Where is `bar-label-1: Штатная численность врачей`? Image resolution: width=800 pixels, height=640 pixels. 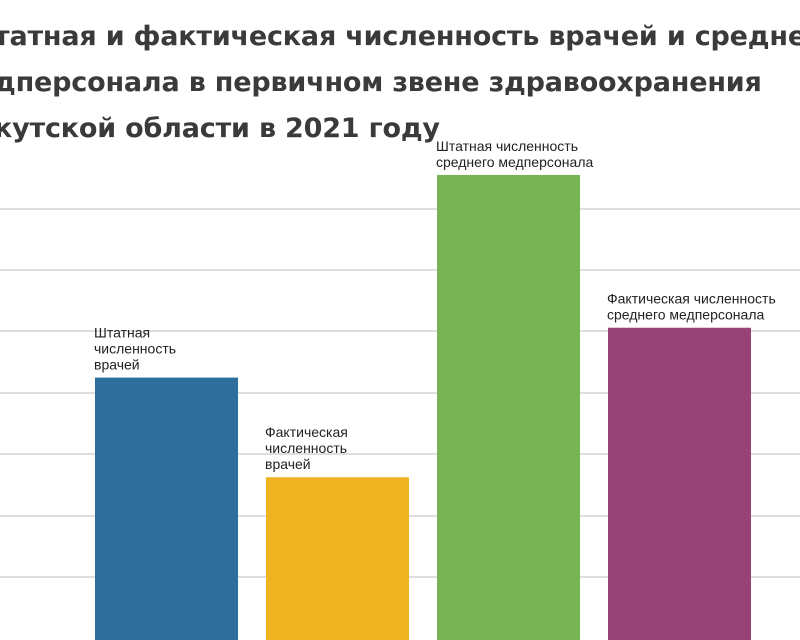
bar-label-1: Штатная численность врачей is located at coordinates (135, 349).